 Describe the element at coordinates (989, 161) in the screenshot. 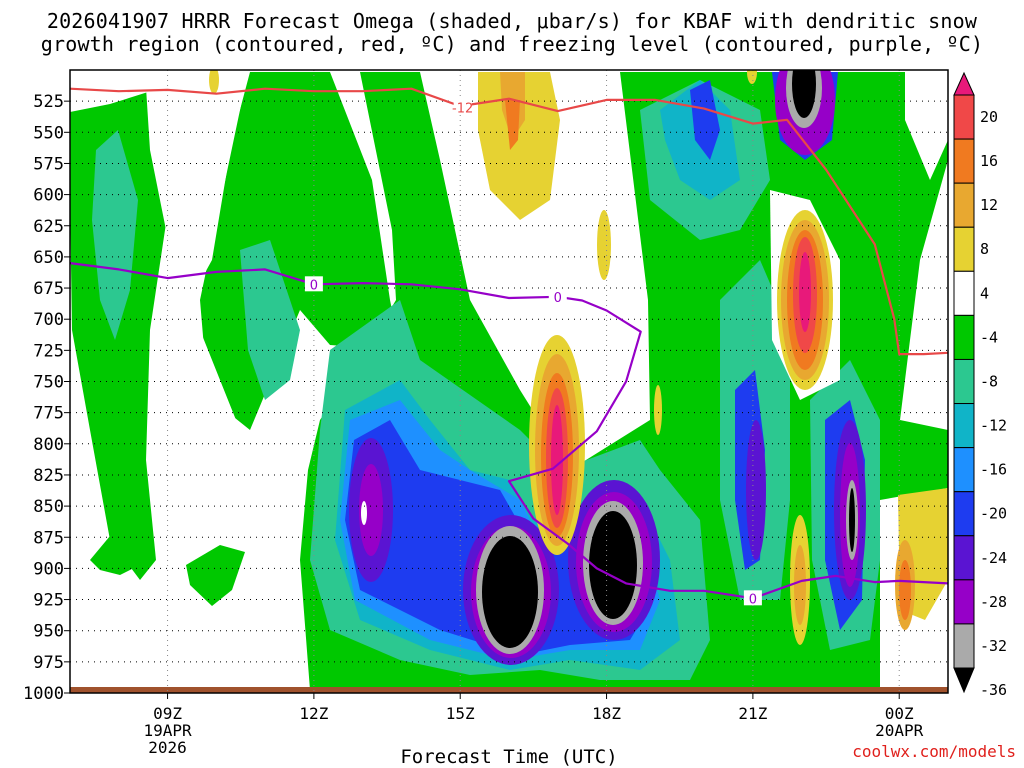

I see `colorbar-label: 16` at that location.